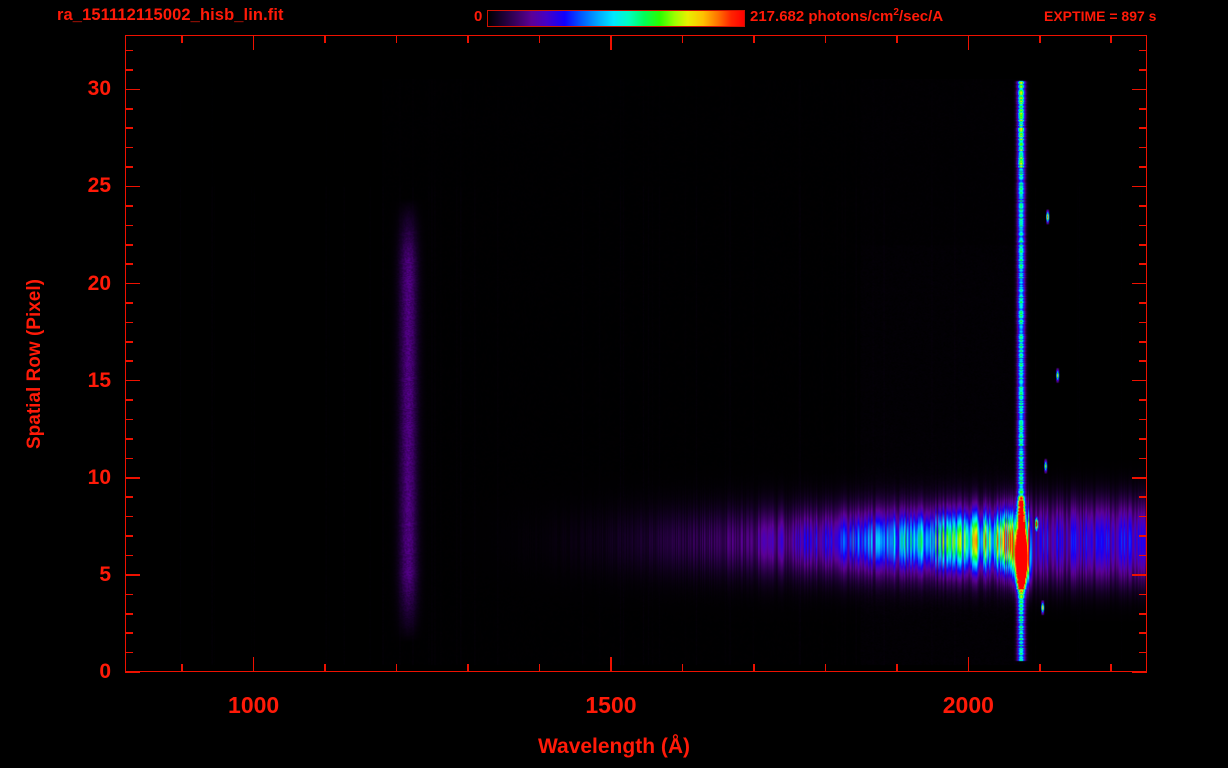 Image resolution: width=1228 pixels, height=768 pixels. Describe the element at coordinates (1100, 16) in the screenshot. I see `exptime-label: EXPTIME = 897 s` at that location.